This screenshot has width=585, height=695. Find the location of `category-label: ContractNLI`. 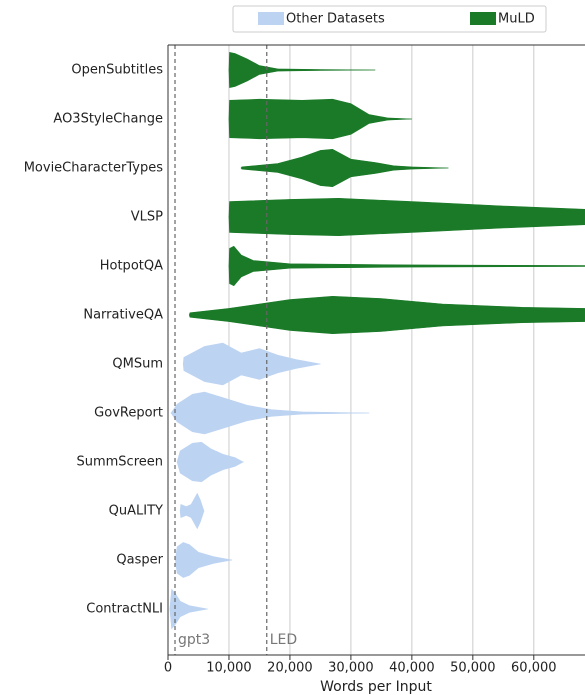

category-label: ContractNLI is located at coordinates (124, 609).